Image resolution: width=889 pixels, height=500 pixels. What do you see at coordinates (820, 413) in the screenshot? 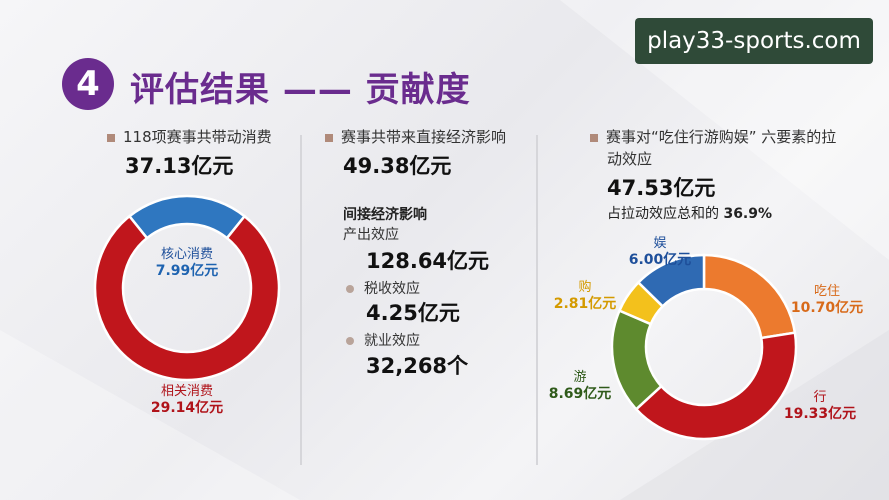
I see `slice-value-label: 19.33亿元` at bounding box center [820, 413].